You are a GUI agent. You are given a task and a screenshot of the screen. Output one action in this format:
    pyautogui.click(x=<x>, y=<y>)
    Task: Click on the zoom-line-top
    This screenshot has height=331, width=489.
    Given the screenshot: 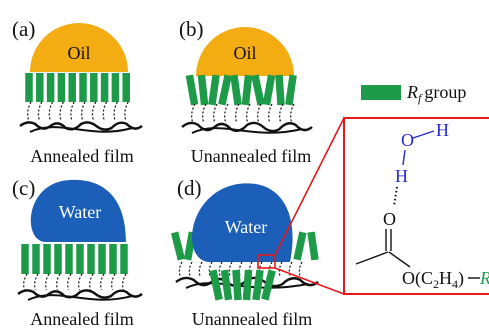 What is the action you would take?
    pyautogui.click(x=309, y=186)
    